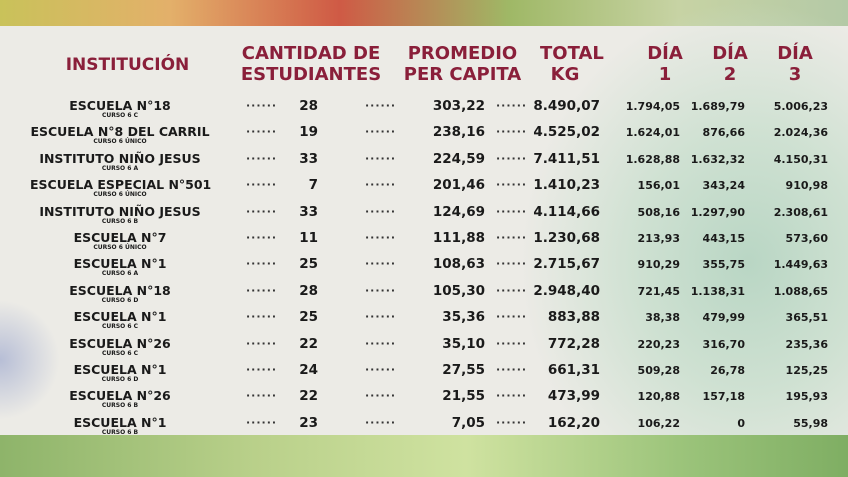 This screenshot has width=848, height=477. I want to click on total-kg-value: 162,20, so click(573, 422).